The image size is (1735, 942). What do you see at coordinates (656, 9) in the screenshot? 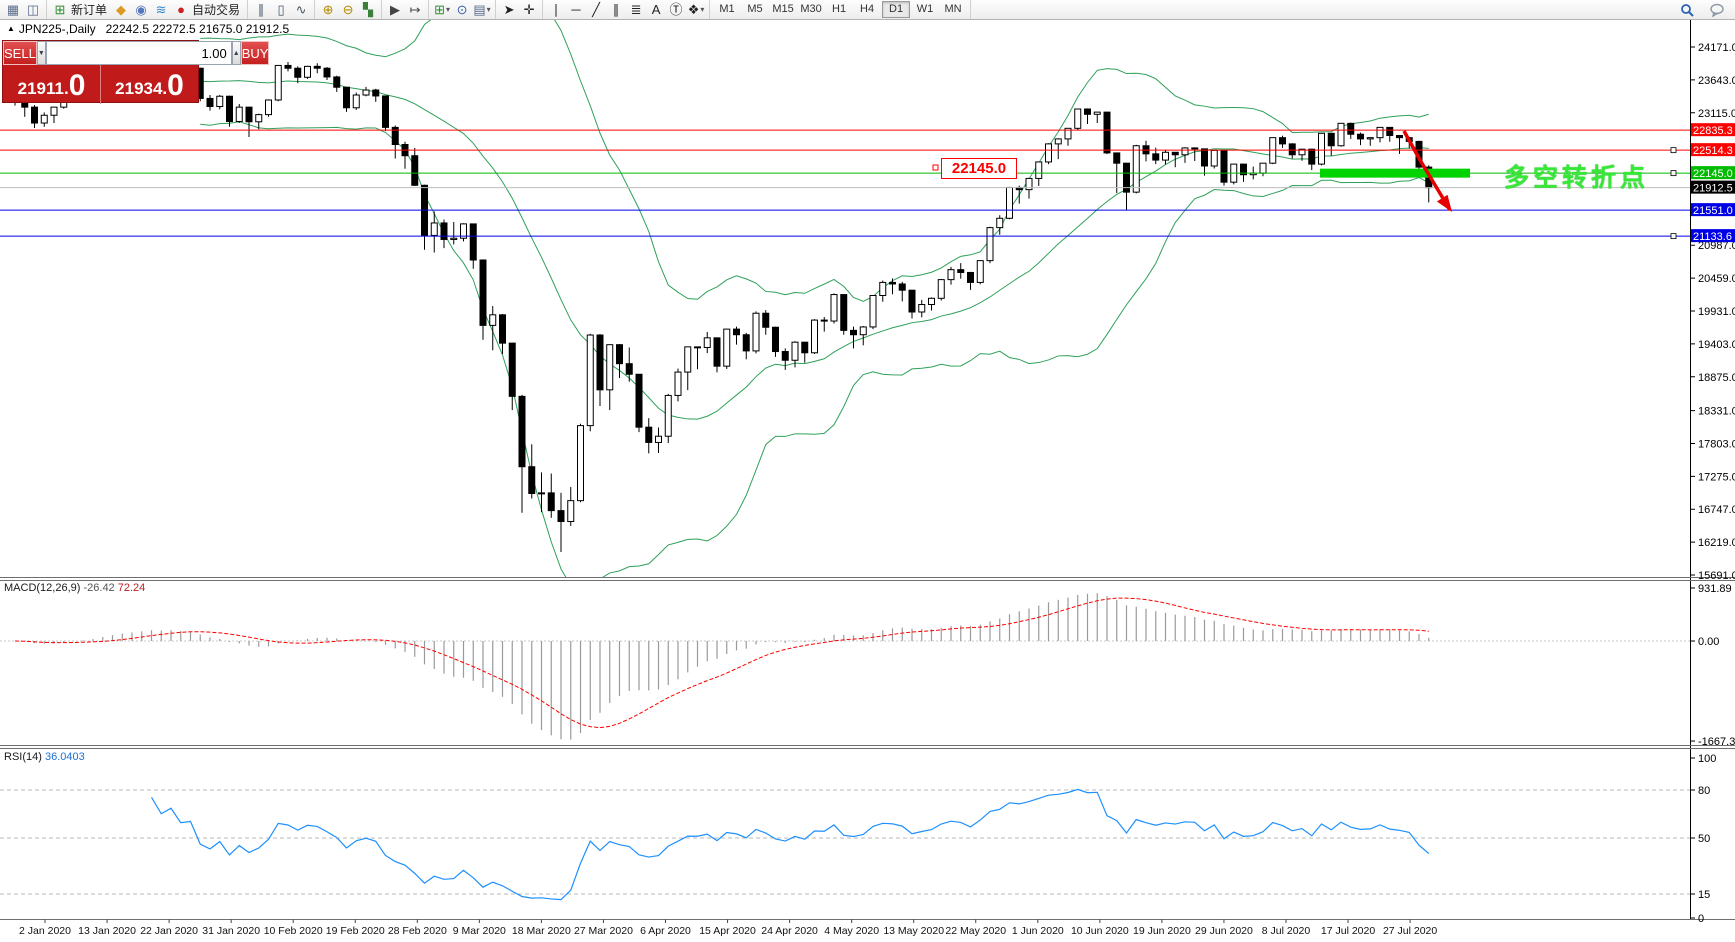
I see `text-icon: A` at bounding box center [656, 9].